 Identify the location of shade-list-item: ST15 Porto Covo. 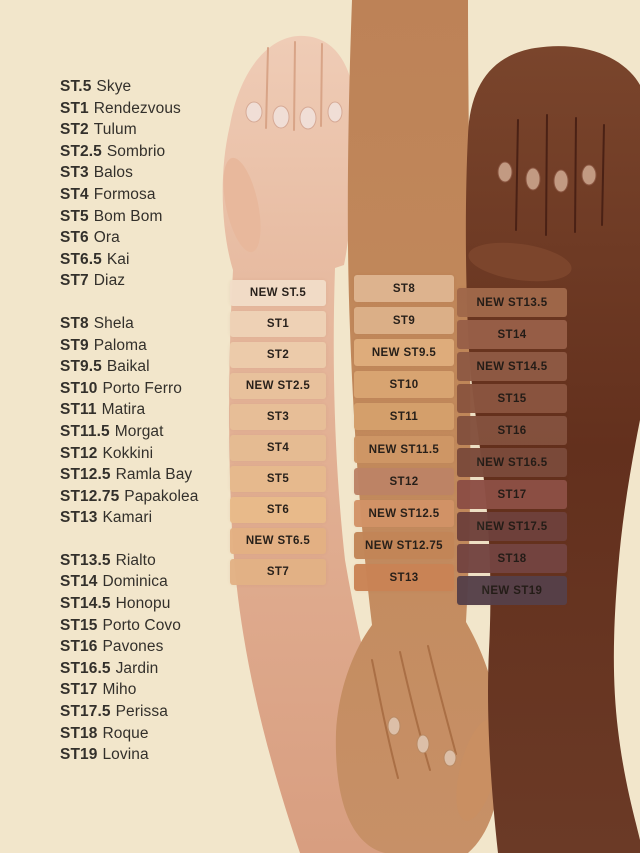
(177, 626).